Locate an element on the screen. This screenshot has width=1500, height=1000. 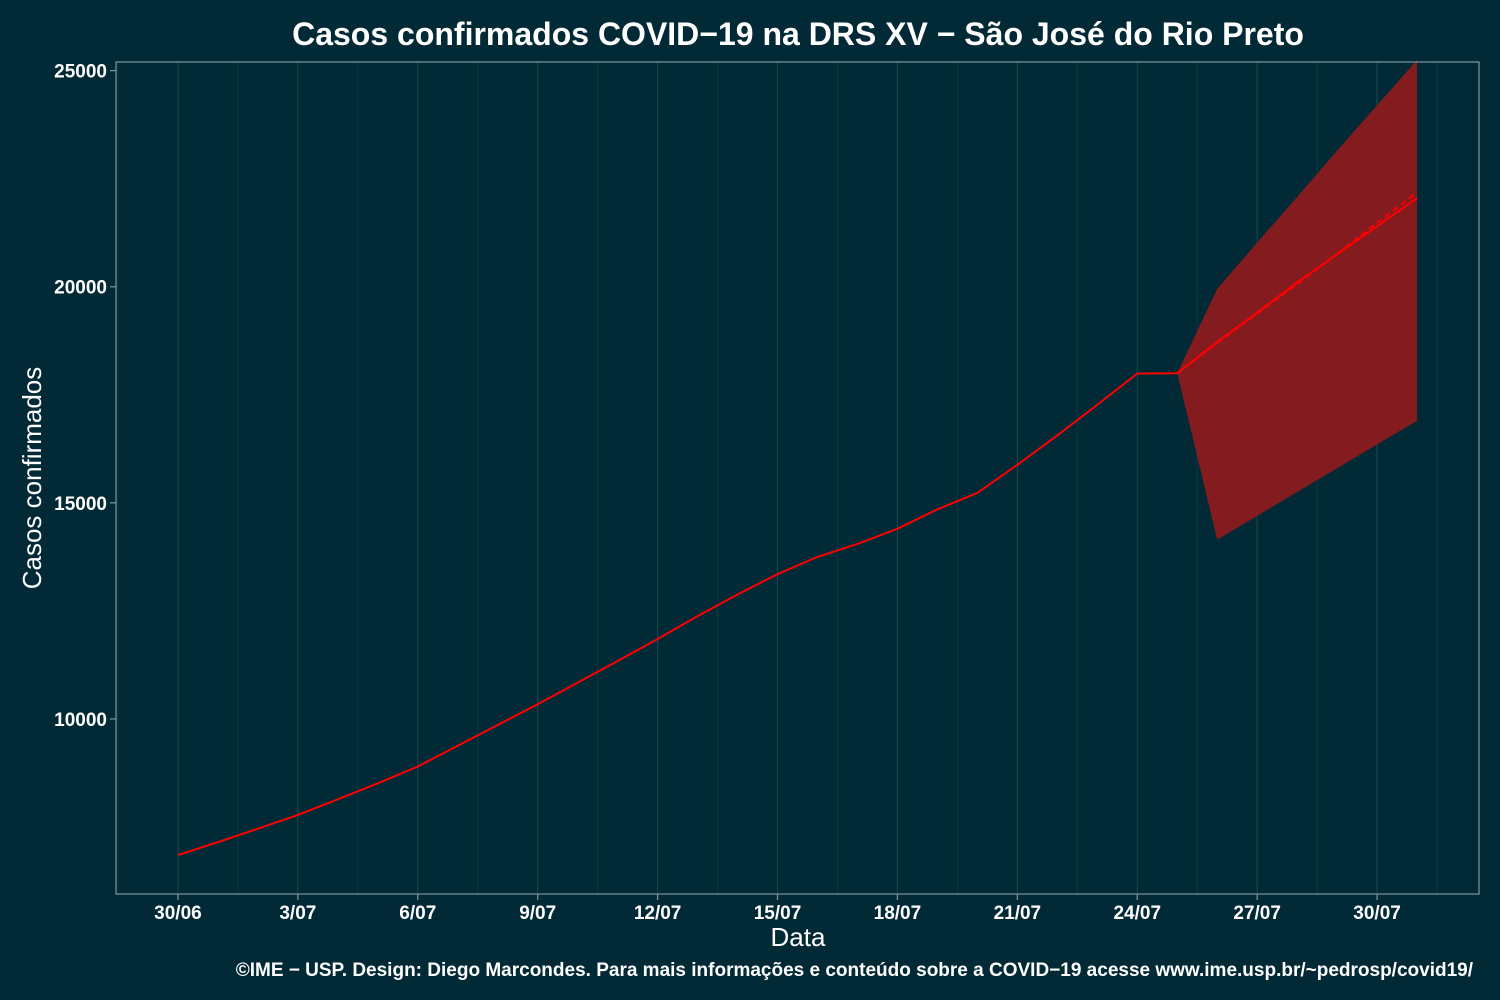
x-tick-label: 15/07 is located at coordinates (778, 913).